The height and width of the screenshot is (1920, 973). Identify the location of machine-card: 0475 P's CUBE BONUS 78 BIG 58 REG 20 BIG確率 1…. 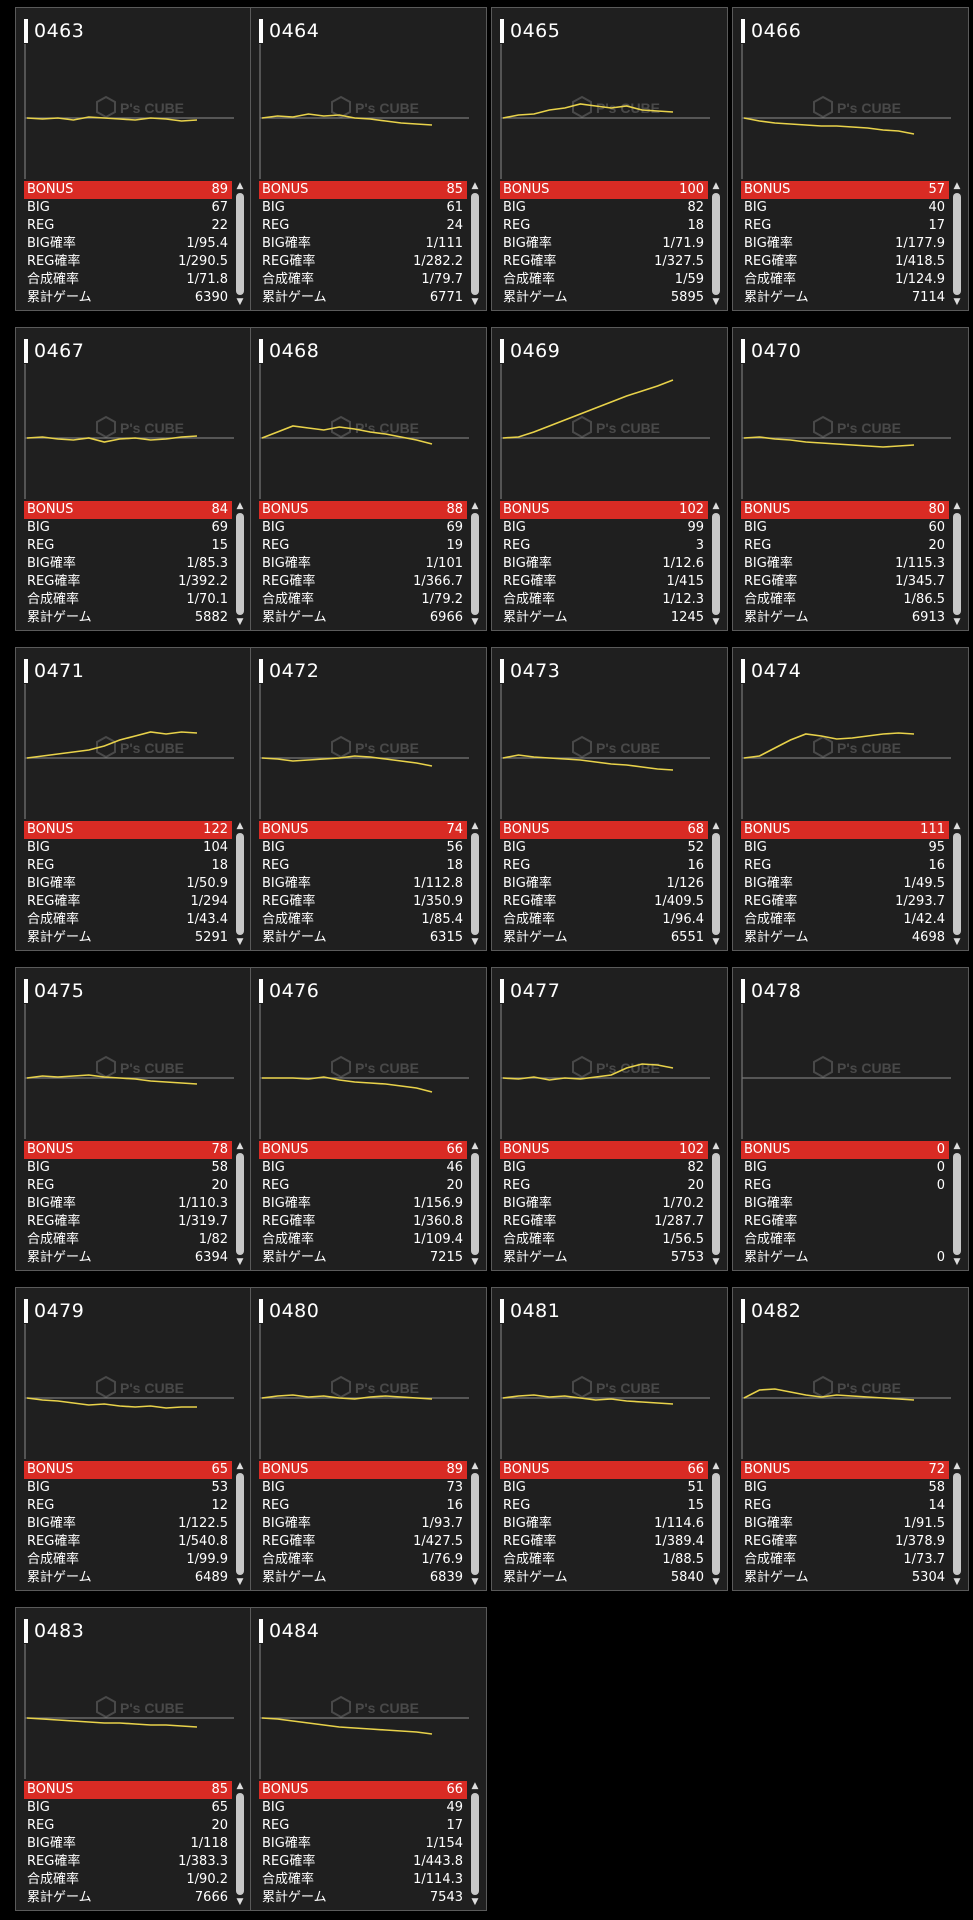
(133, 1119).